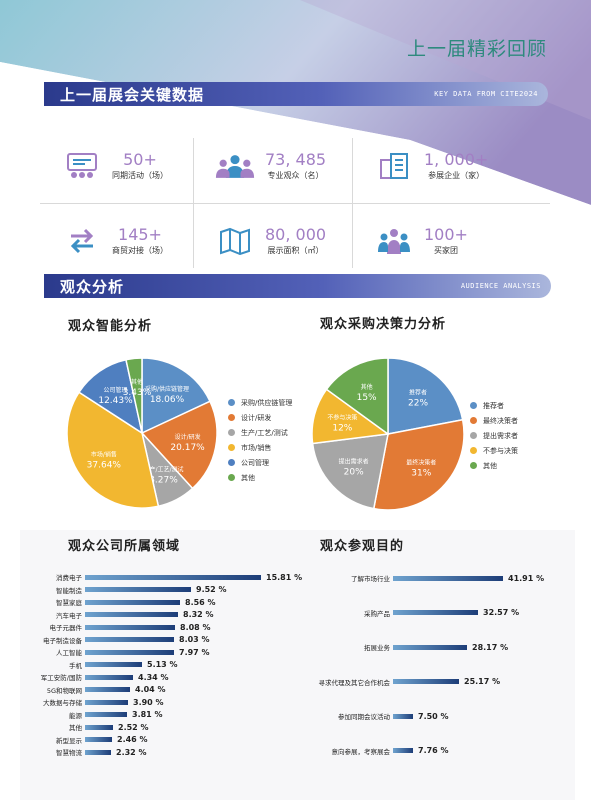 This screenshot has height=809, width=591. I want to click on key-data-banner: 上一届展会关键数据 KEY DATA FROM CITE2024, so click(296, 94).